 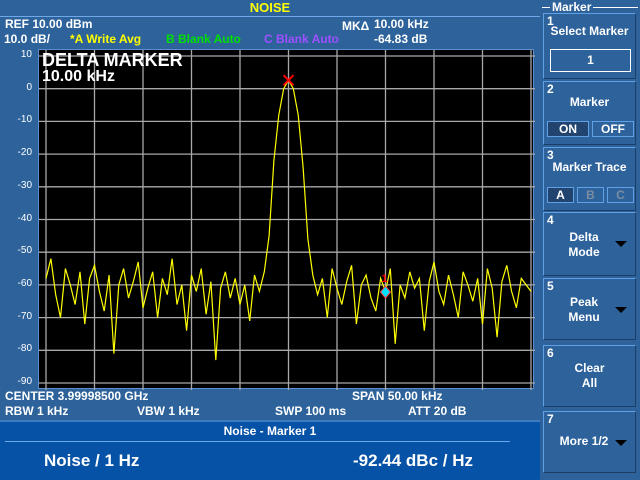 What do you see at coordinates (550, 220) in the screenshot?
I see `softkey-number: 4` at bounding box center [550, 220].